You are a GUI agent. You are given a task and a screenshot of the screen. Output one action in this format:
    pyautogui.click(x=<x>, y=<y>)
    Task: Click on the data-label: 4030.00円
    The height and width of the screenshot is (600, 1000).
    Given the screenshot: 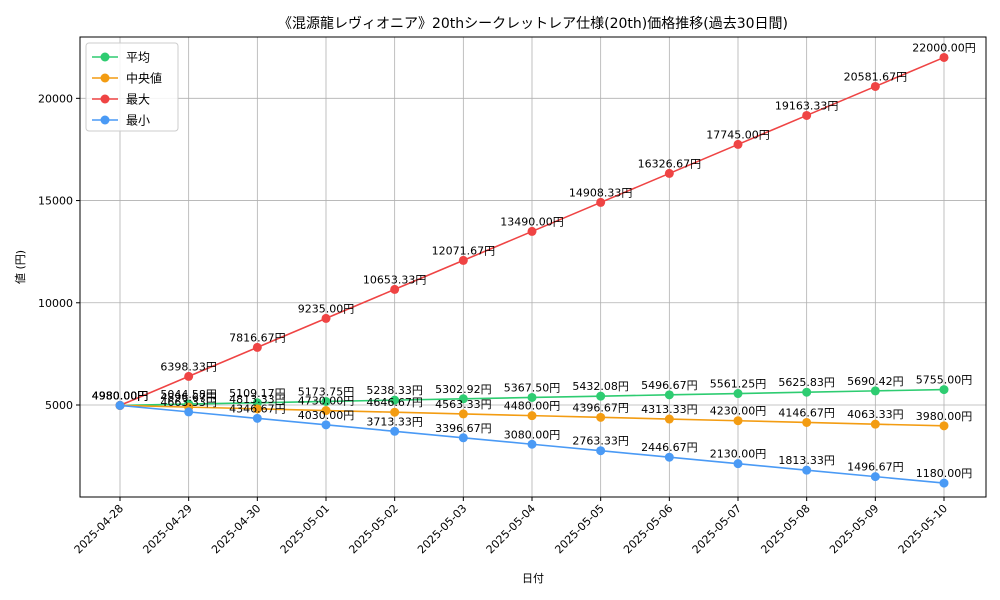 What is the action you would take?
    pyautogui.click(x=326, y=415)
    